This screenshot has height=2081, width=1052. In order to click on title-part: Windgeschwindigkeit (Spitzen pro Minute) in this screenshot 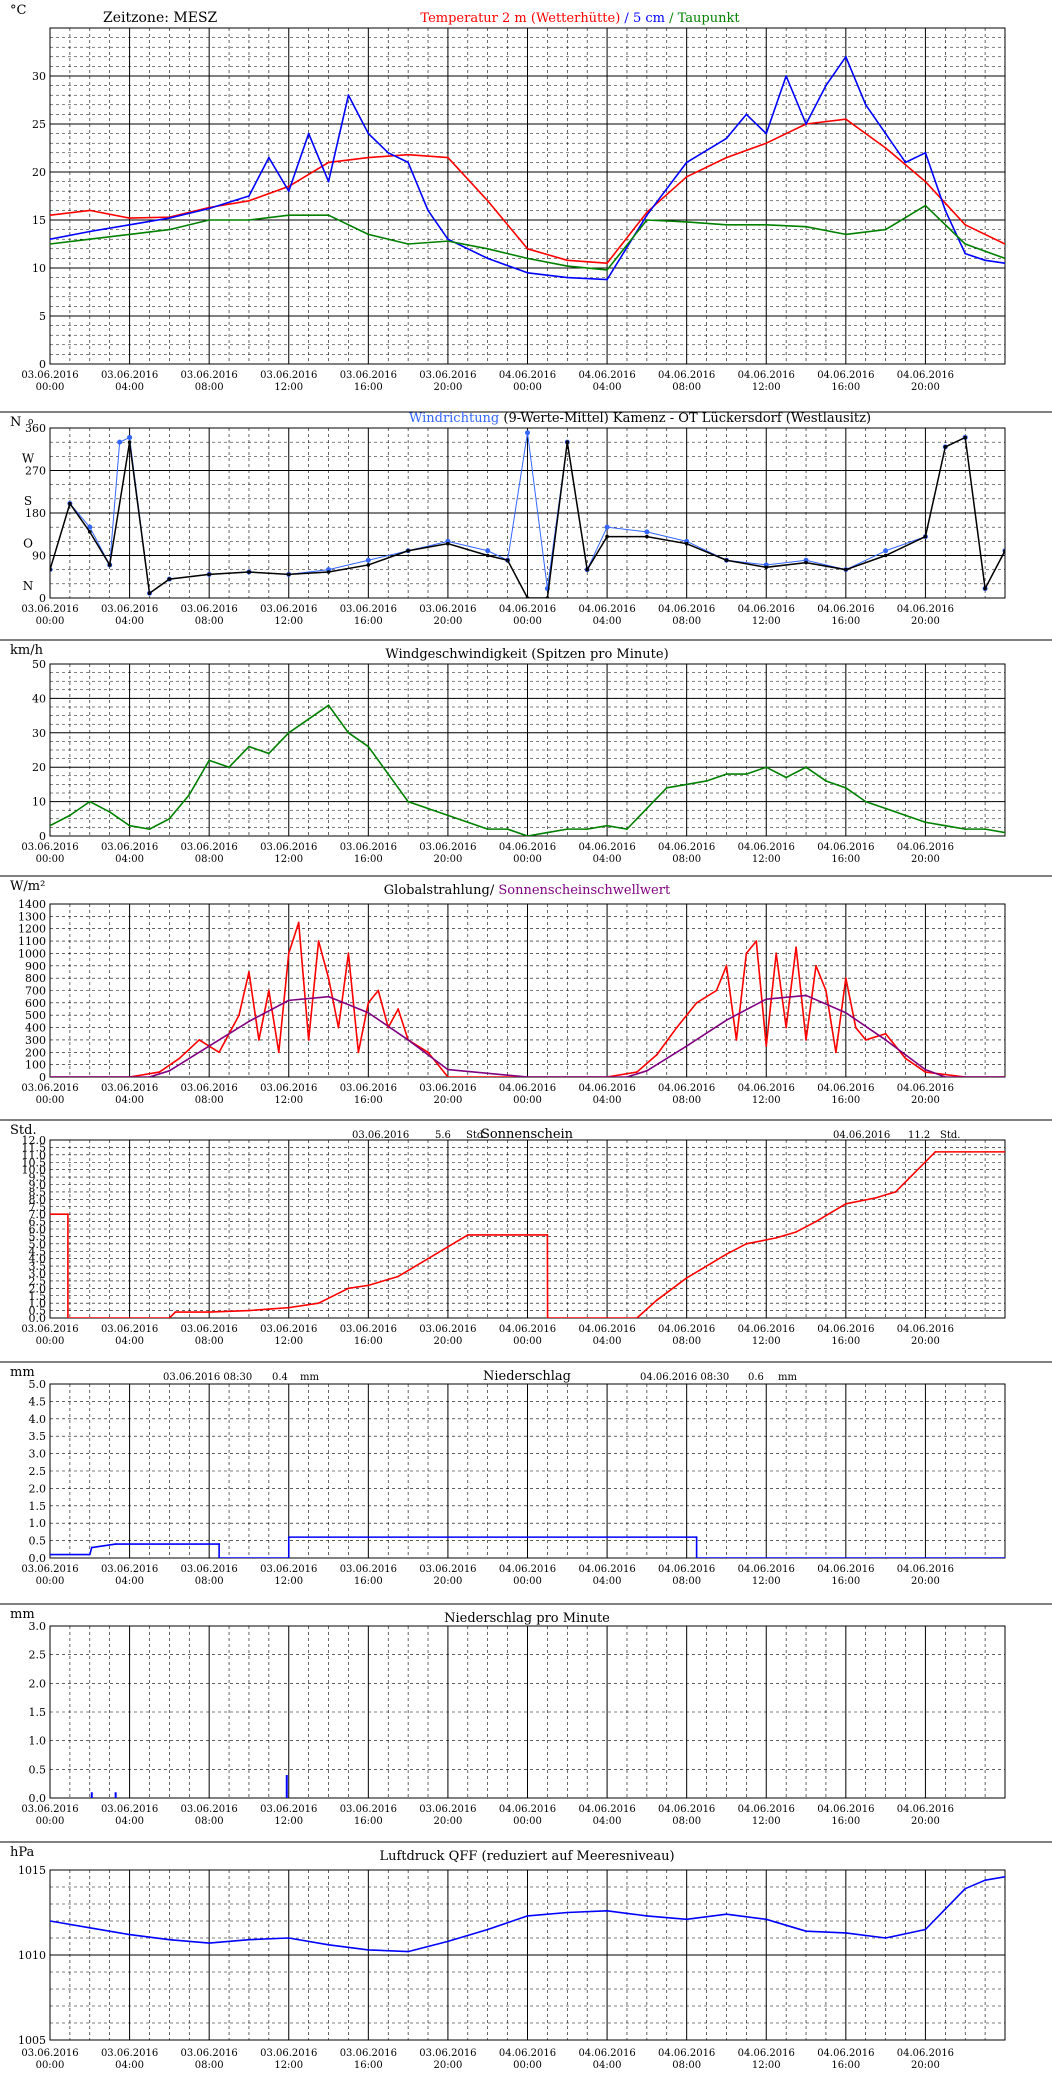, I will do `click(526, 654)`.